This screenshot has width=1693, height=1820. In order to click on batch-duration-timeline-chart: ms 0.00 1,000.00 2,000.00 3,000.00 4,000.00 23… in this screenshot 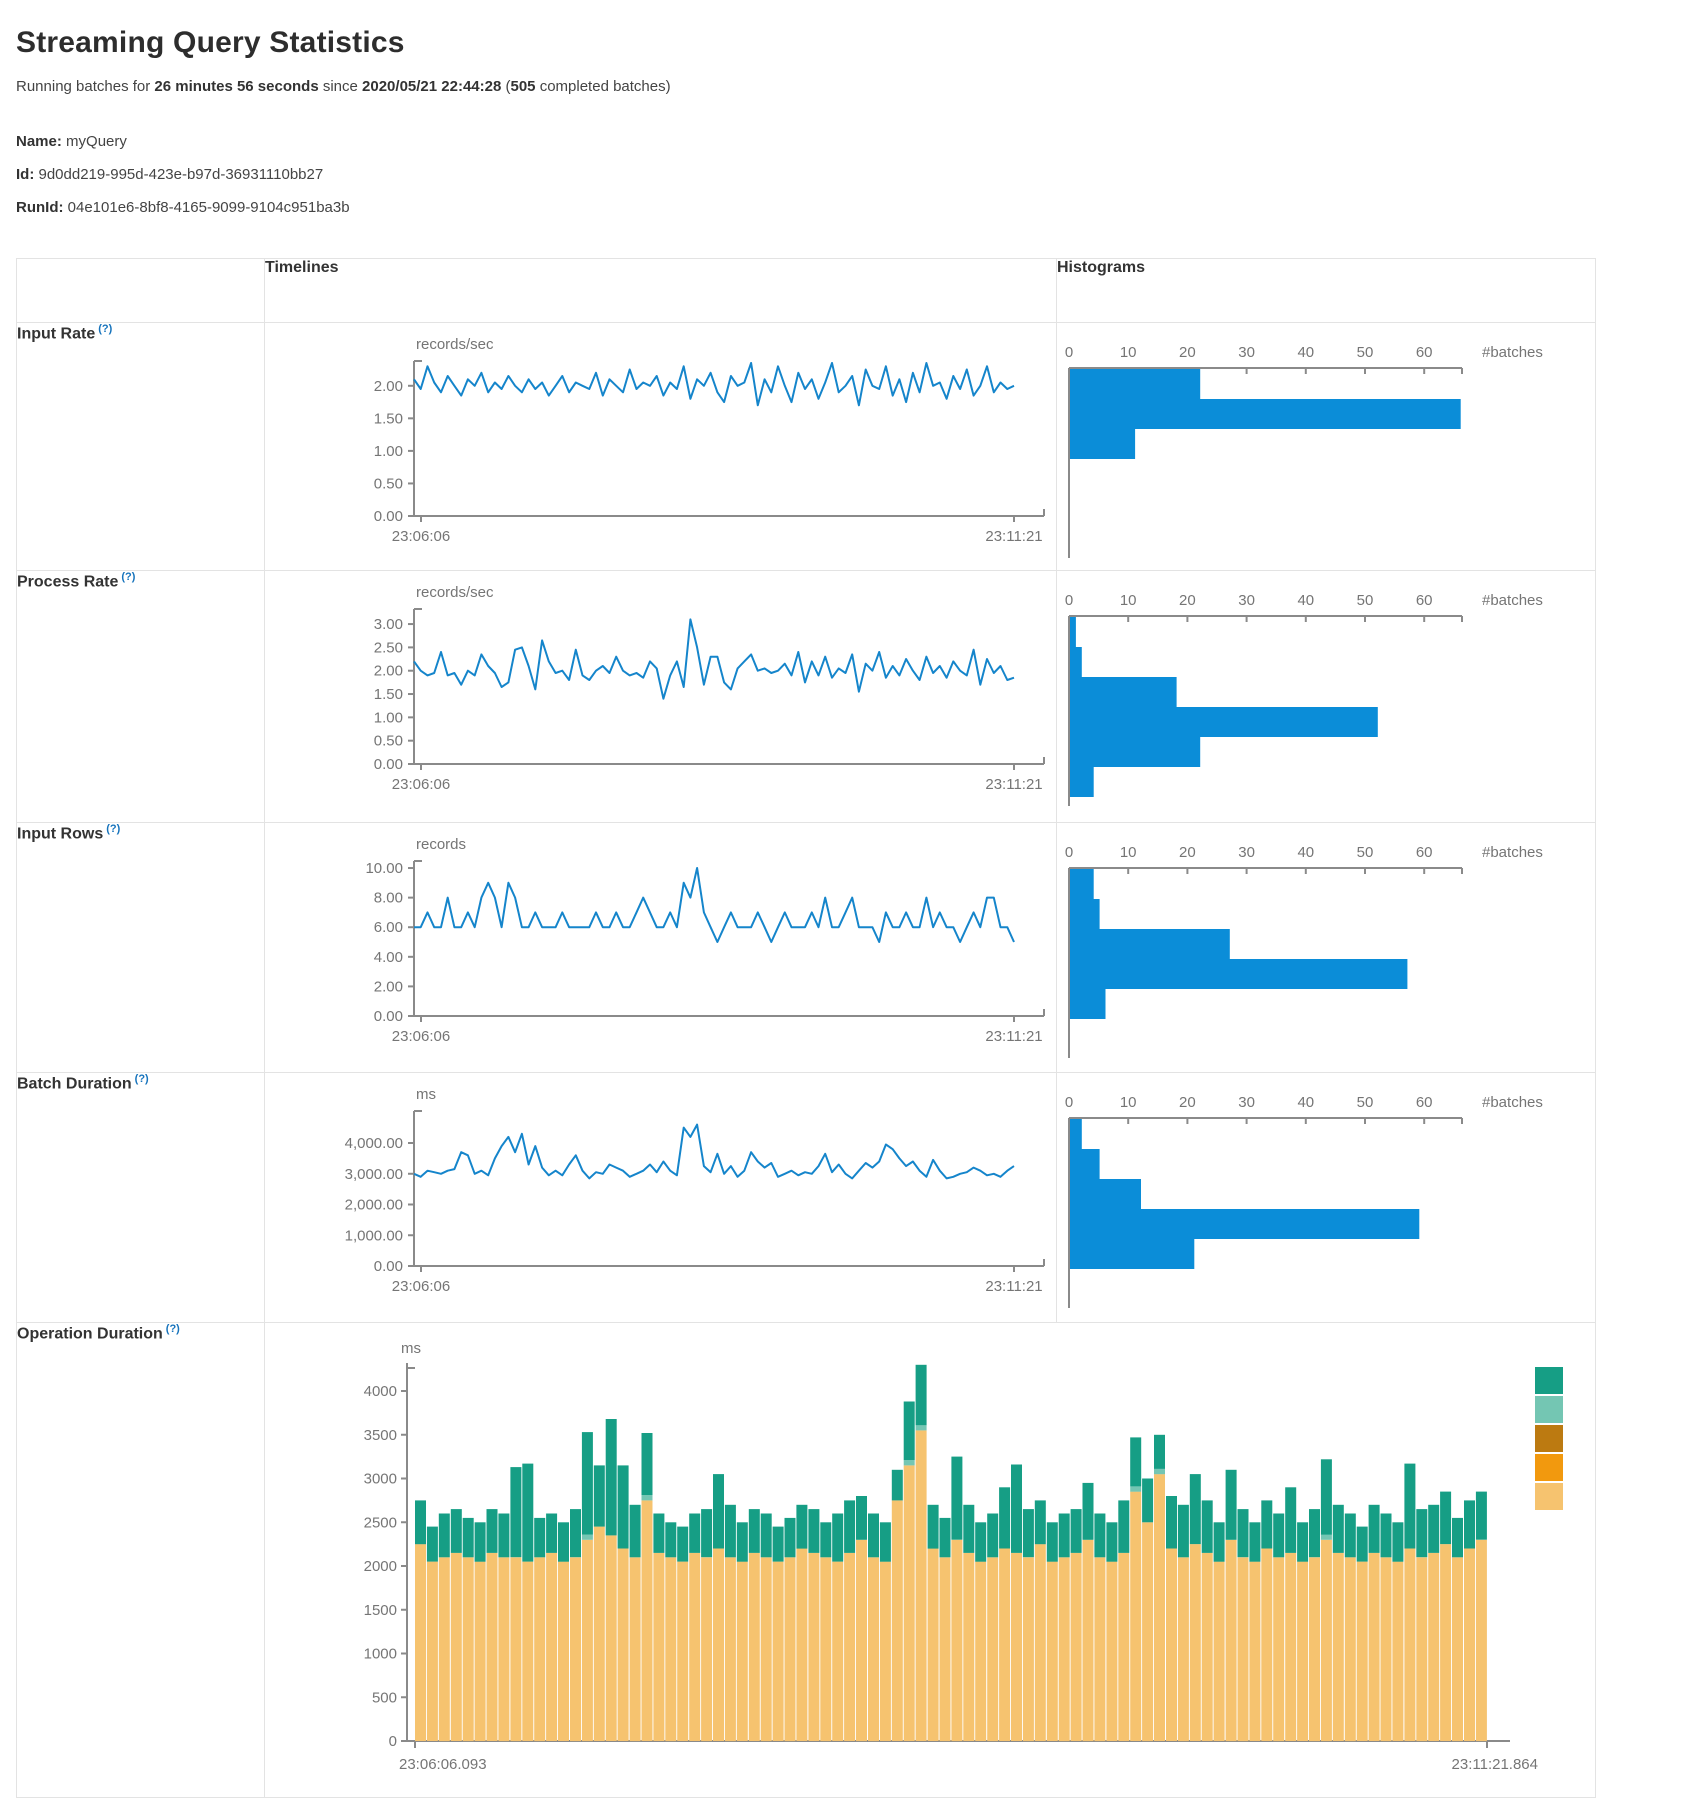, I will do `click(695, 1190)`.